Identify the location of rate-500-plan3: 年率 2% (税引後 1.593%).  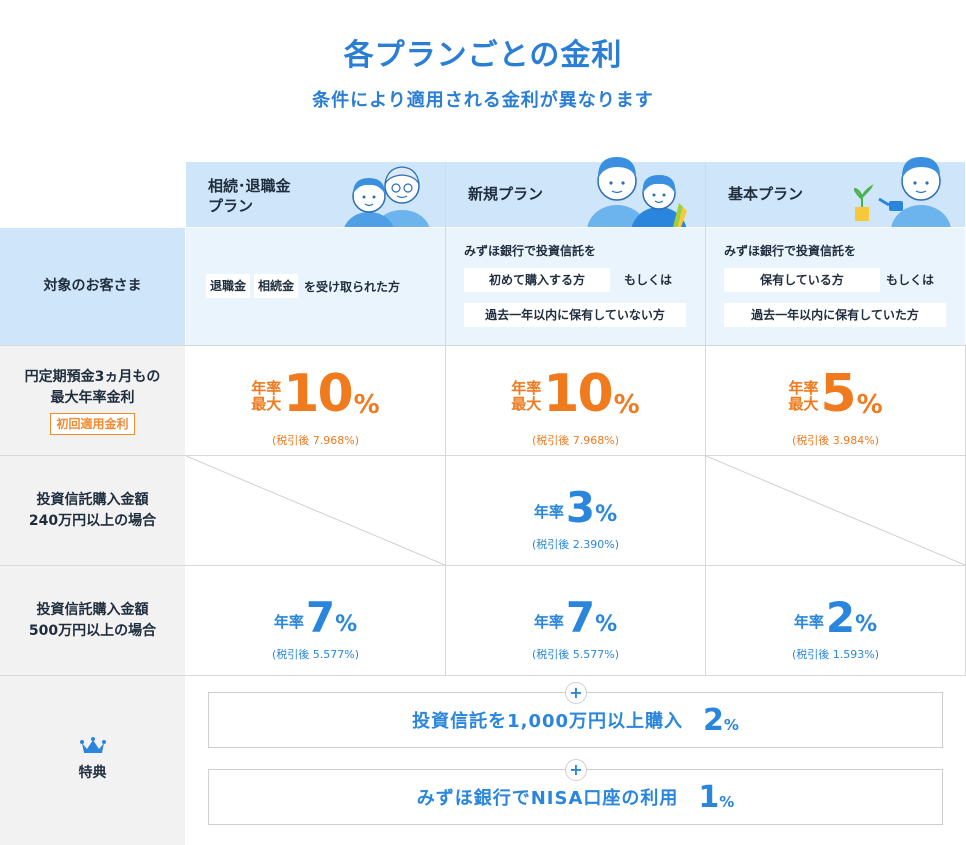
(835, 620).